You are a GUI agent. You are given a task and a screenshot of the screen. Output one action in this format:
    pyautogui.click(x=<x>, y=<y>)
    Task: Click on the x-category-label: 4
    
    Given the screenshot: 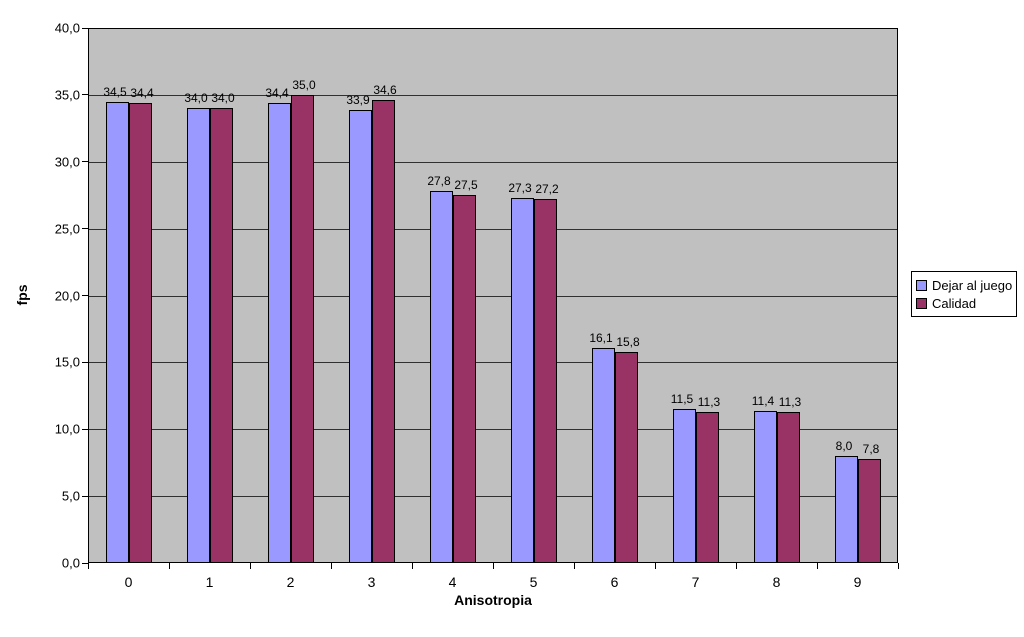 What is the action you would take?
    pyautogui.click(x=452, y=582)
    